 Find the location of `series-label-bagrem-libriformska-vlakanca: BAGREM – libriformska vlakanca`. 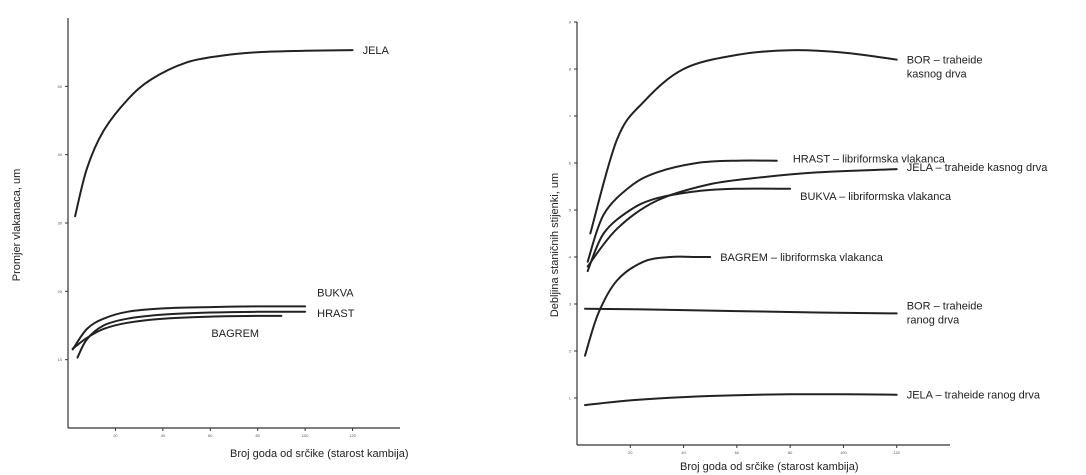

series-label-bagrem-libriformska-vlakanca: BAGREM – libriformska vlakanca is located at coordinates (801, 258).